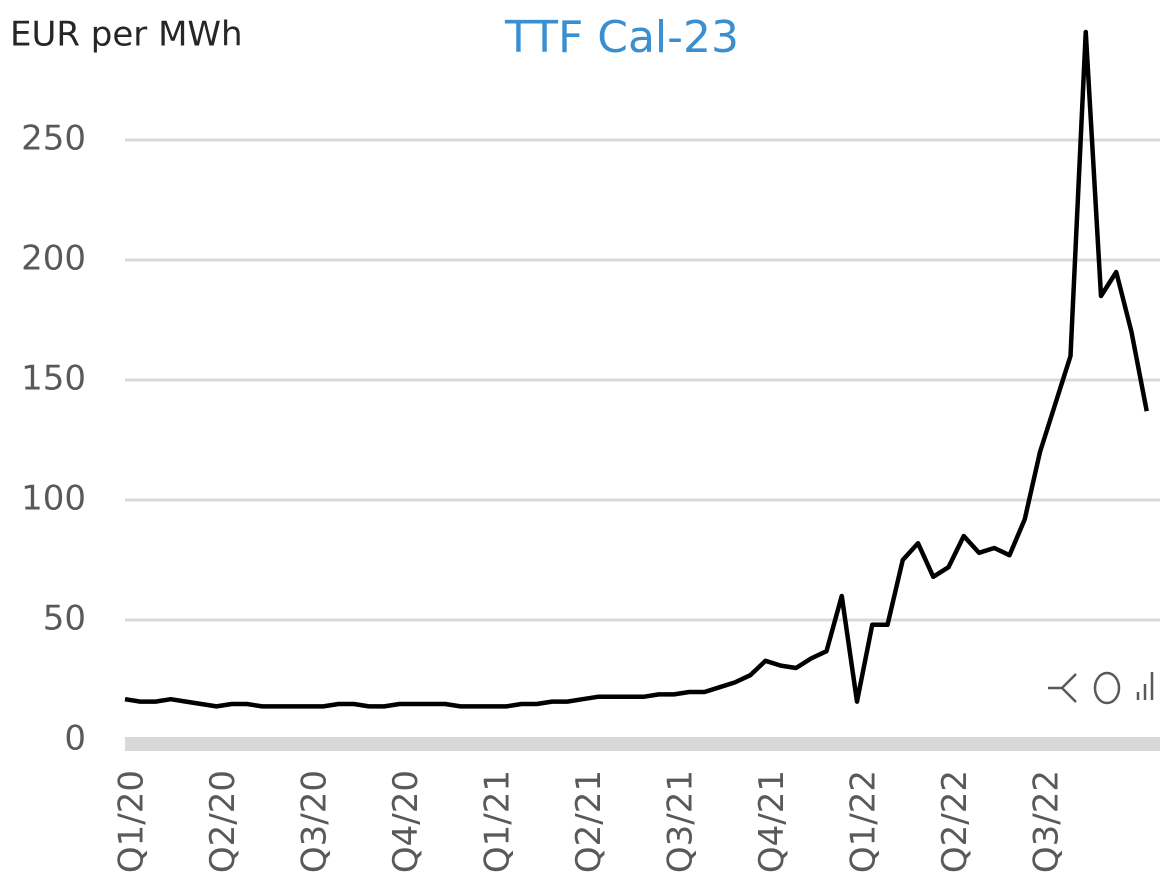 This screenshot has width=1162, height=891. What do you see at coordinates (53, 139) in the screenshot?
I see `y-tick-label: 250` at bounding box center [53, 139].